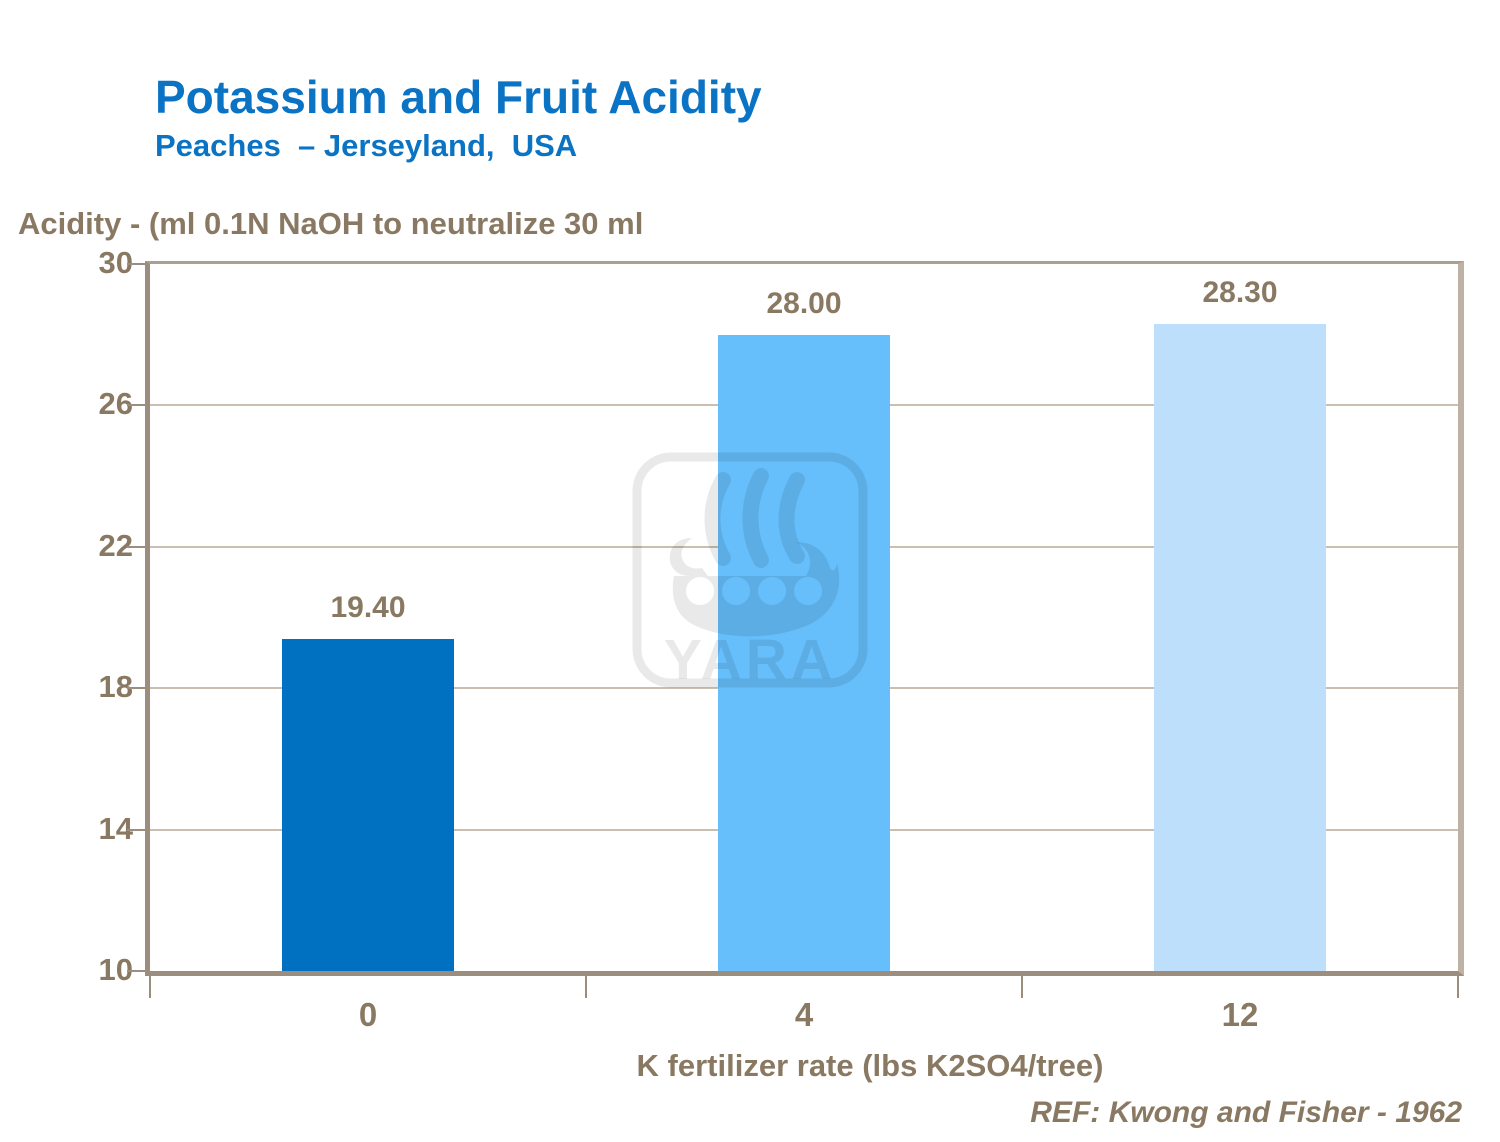 This screenshot has height=1142, width=1500. What do you see at coordinates (804, 303) in the screenshot?
I see `bar-value-label: 28.00` at bounding box center [804, 303].